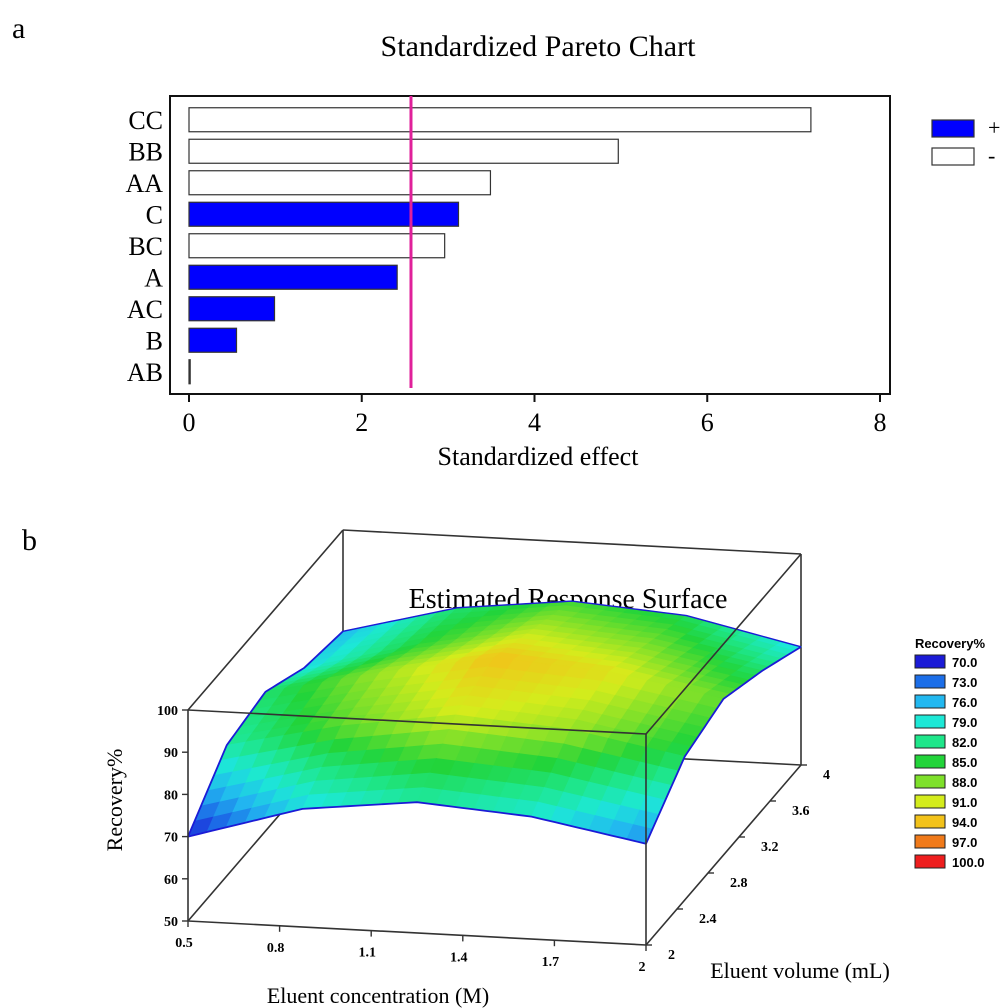 The width and height of the screenshot is (1006, 1008). Describe the element at coordinates (232, 309) in the screenshot. I see `pareto-bar-ac` at that location.